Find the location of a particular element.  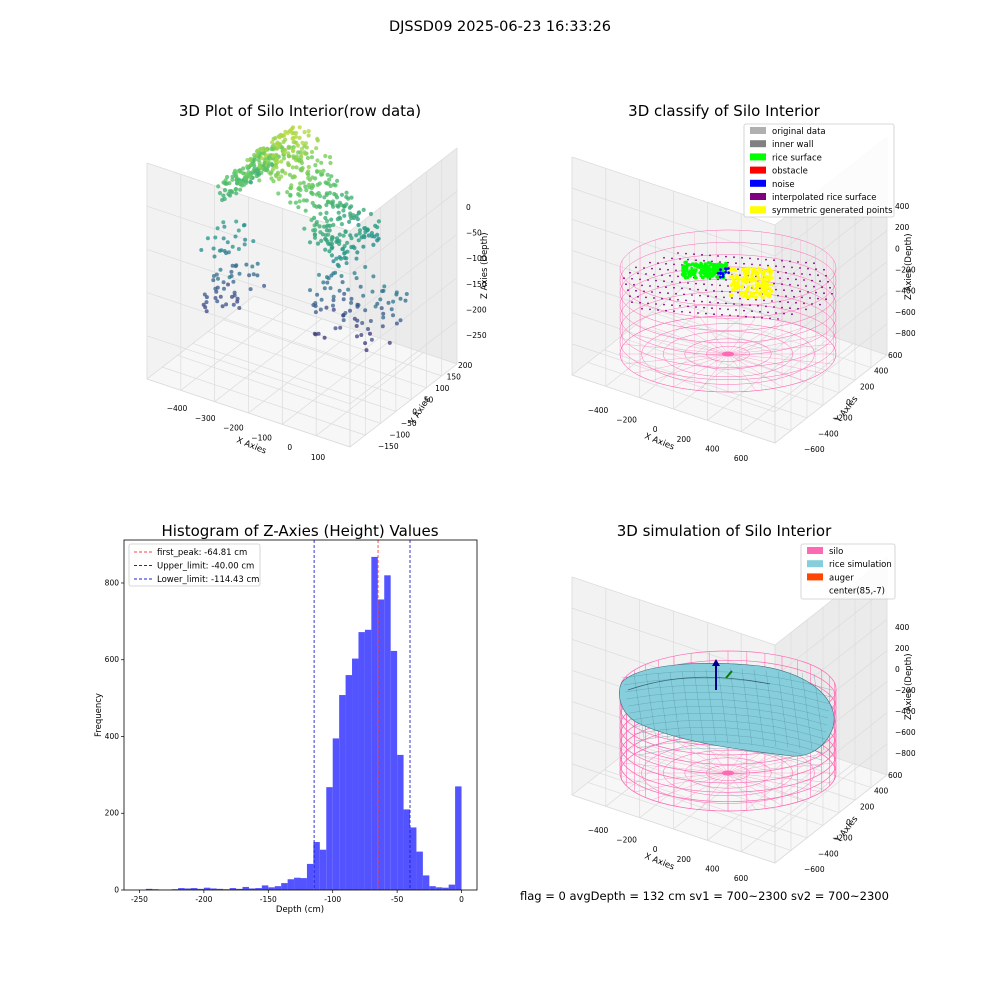

histogram-x-ticks: -250 -200 -150 -100 -50 0 is located at coordinates (297, 897).